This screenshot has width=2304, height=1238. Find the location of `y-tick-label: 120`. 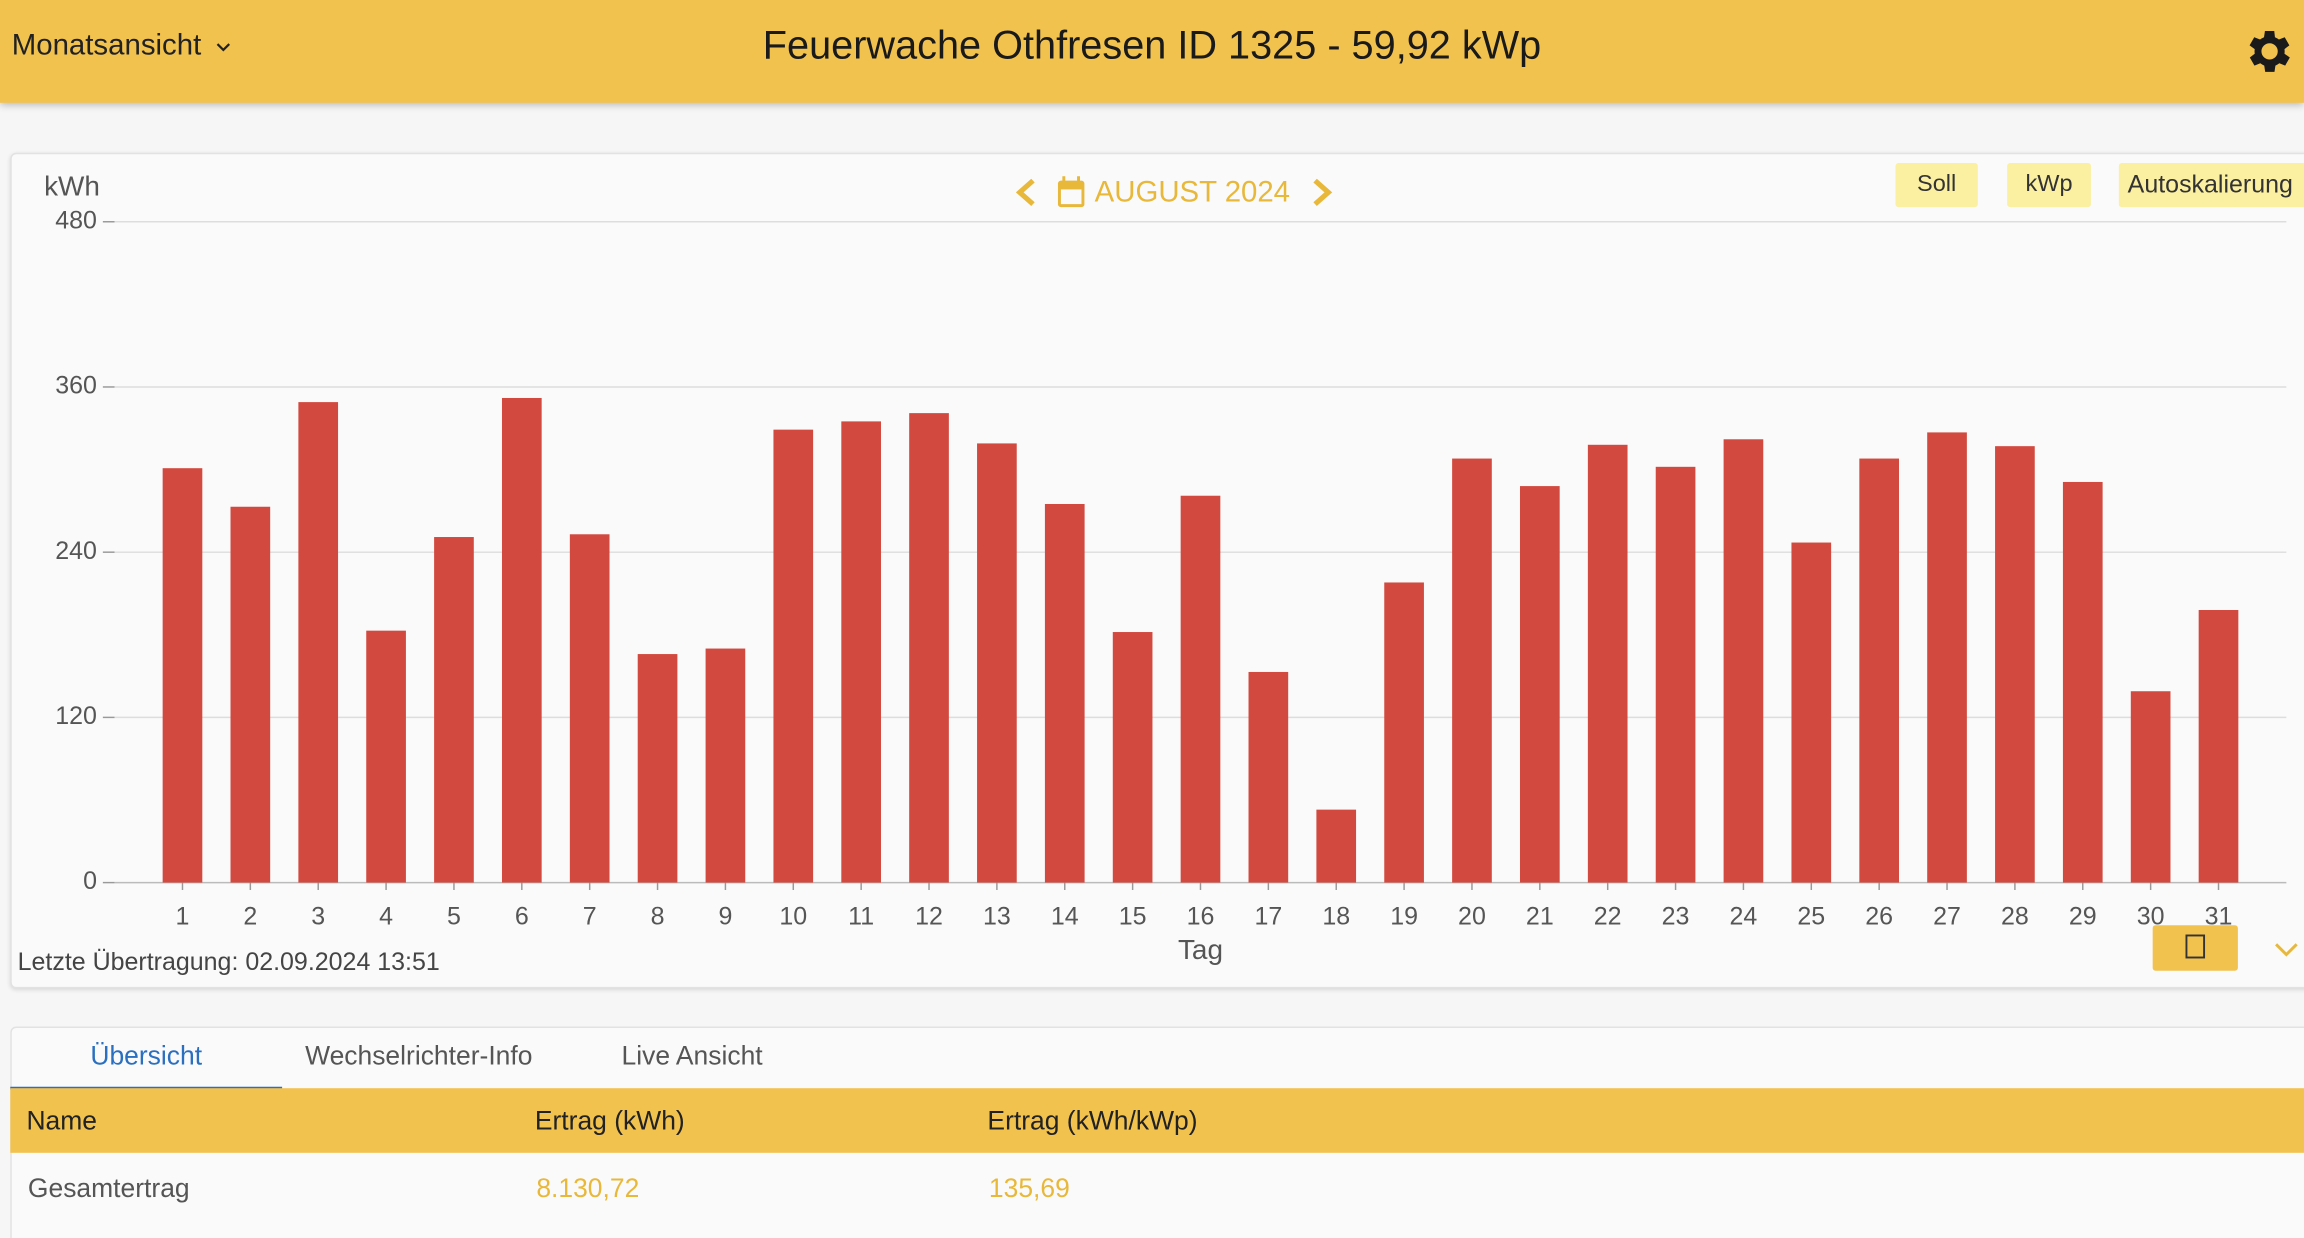

y-tick-label: 120 is located at coordinates (76, 716).